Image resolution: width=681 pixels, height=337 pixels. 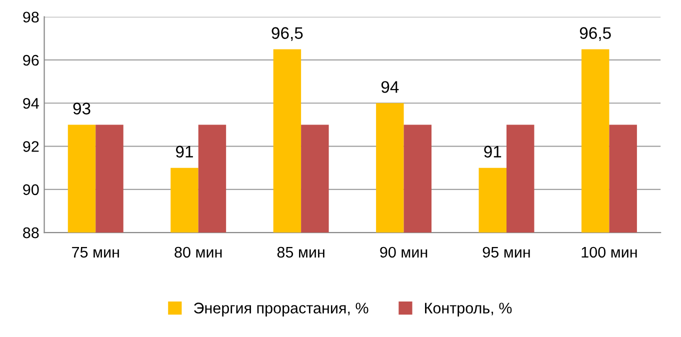 What do you see at coordinates (281, 309) in the screenshot?
I see `legend-label: Энергия прорастания, %` at bounding box center [281, 309].